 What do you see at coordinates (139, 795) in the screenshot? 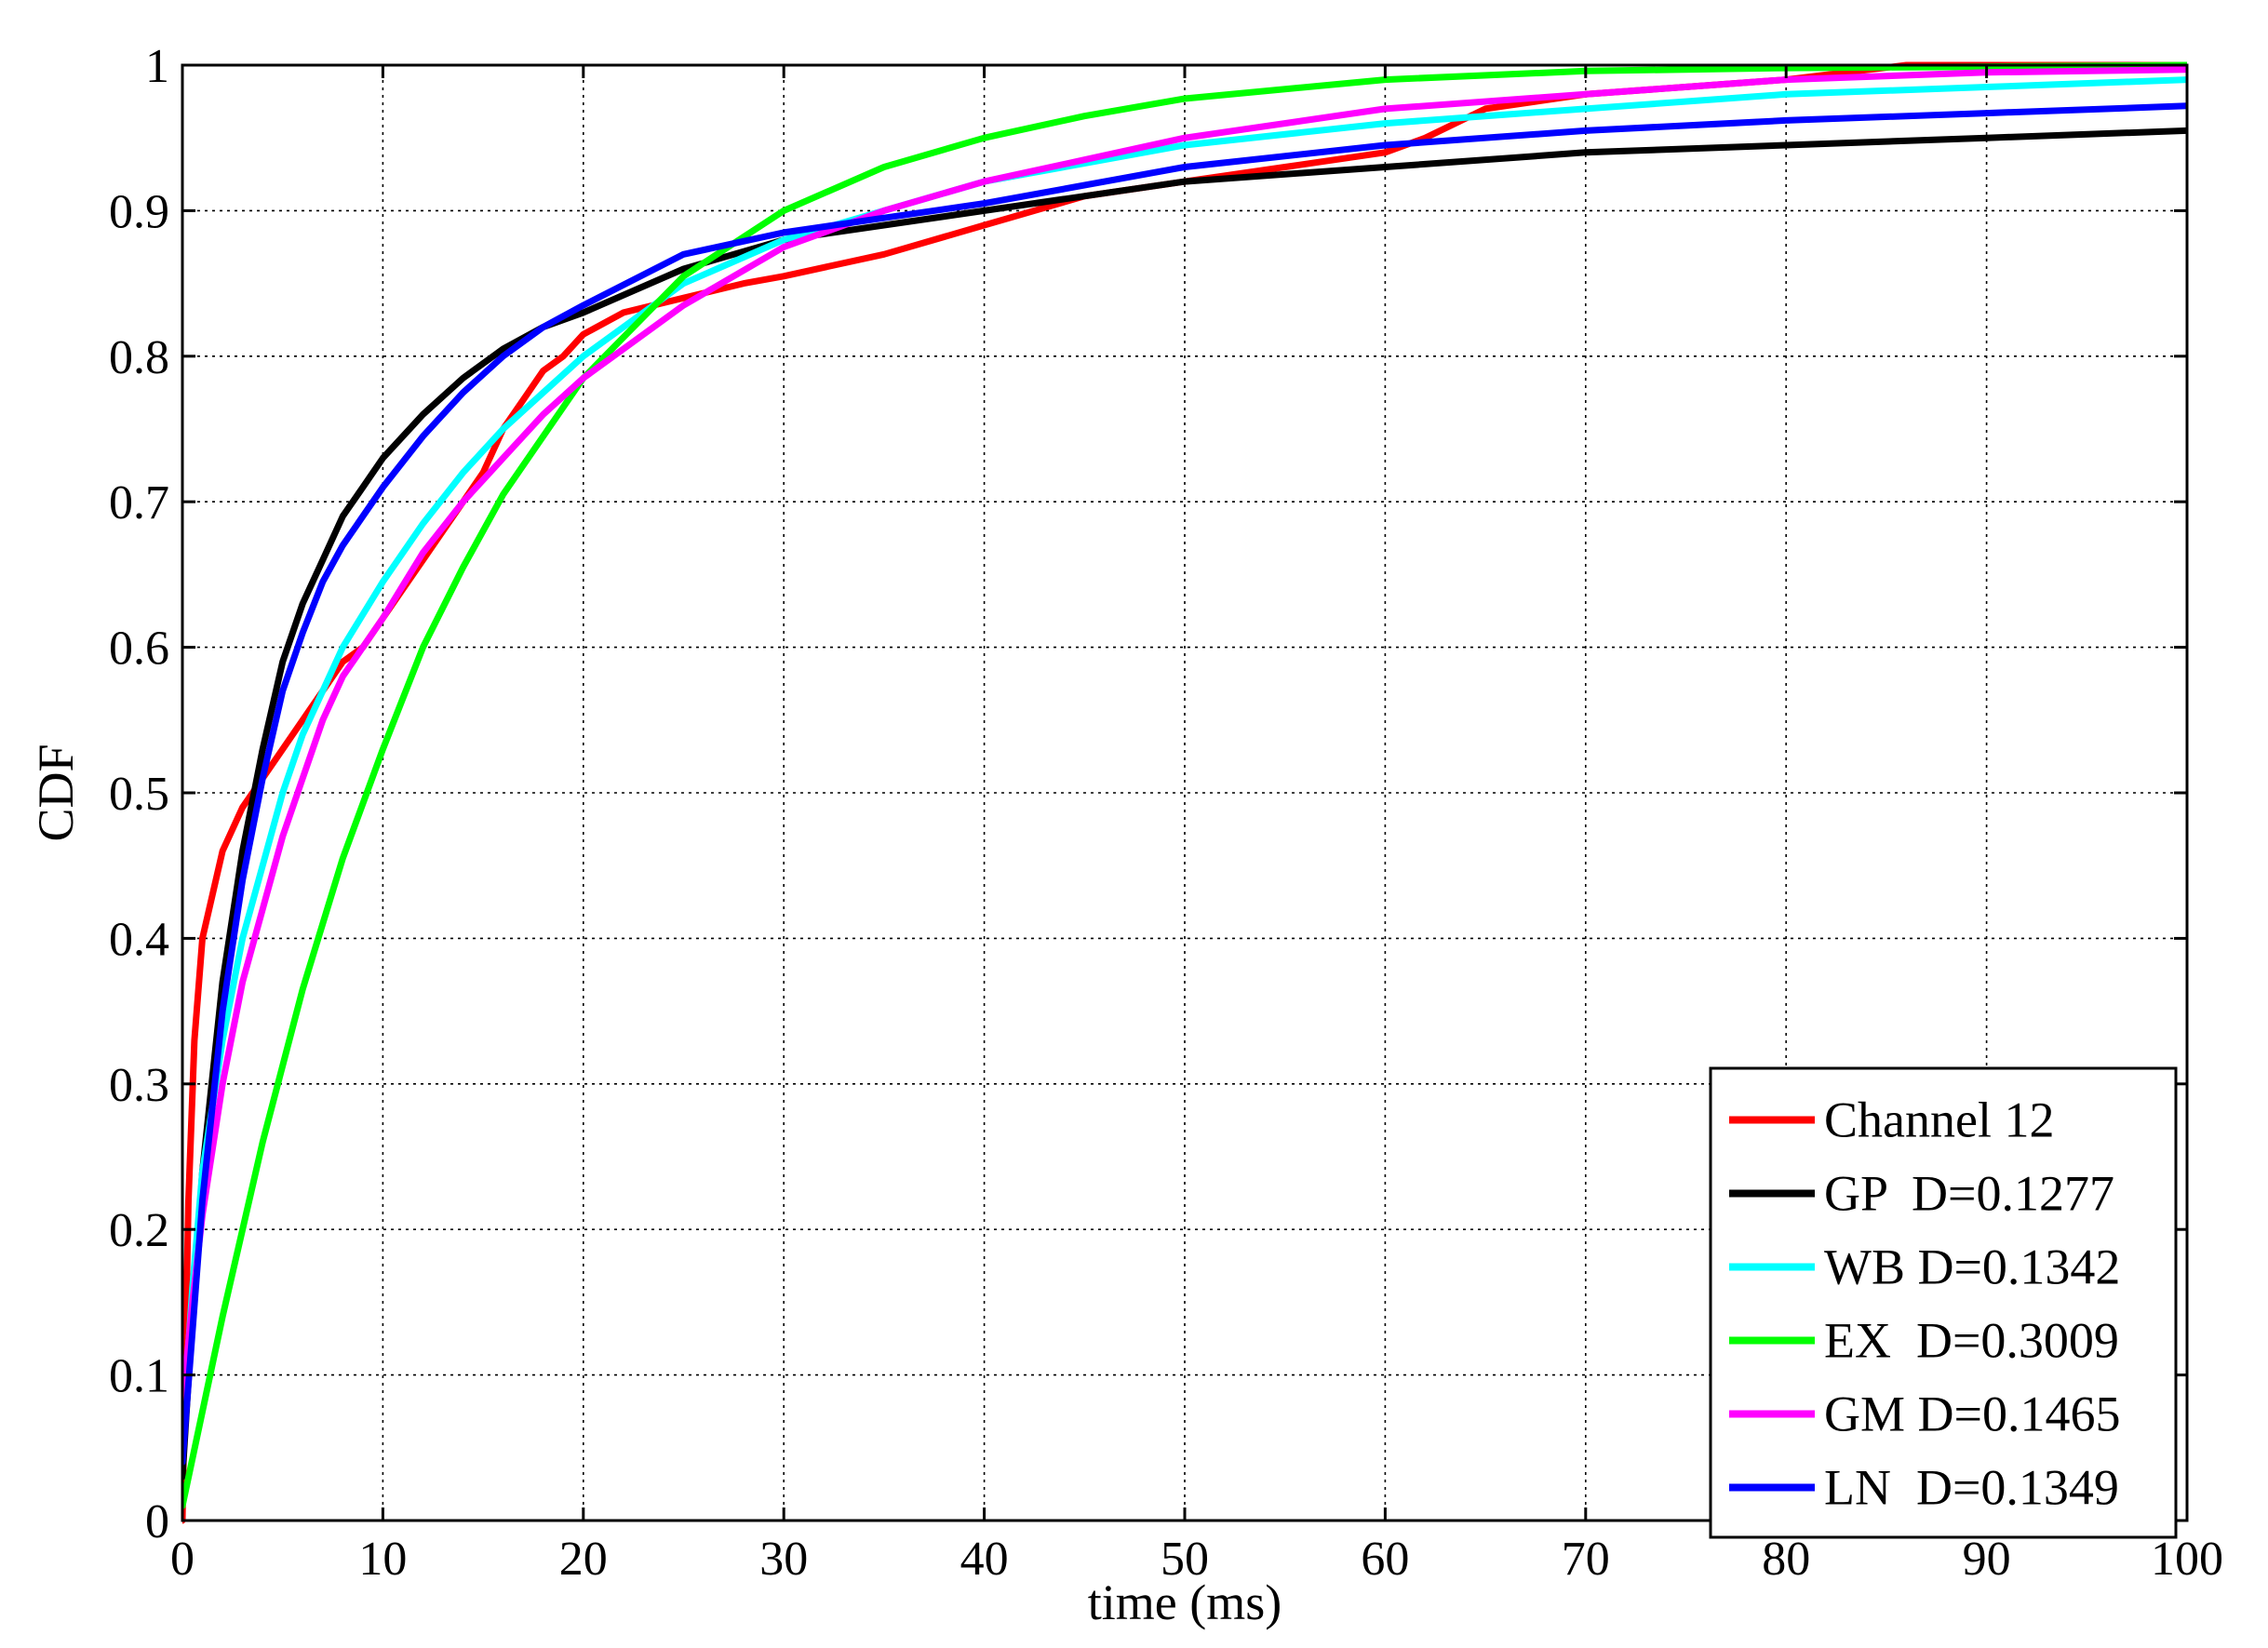
I see `y-tick-label: 0.5` at bounding box center [139, 795].